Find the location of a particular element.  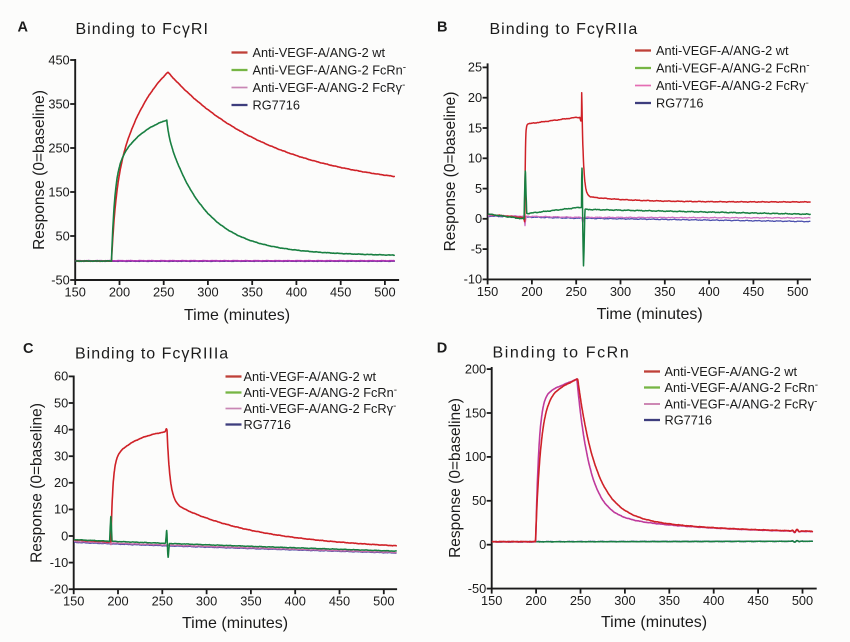

svg-text: D is located at coordinates (442, 349).